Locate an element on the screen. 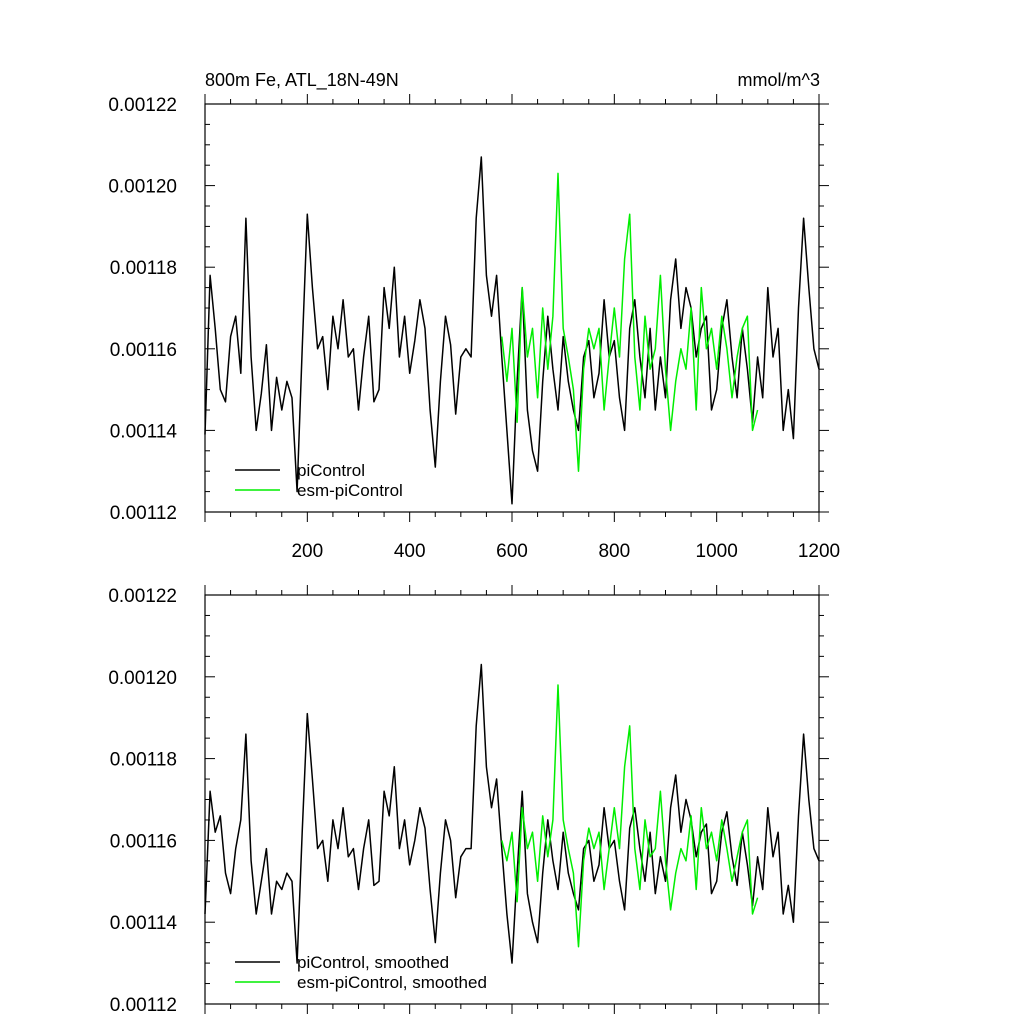  bottom-y-tick-label: 0.00118 is located at coordinates (143, 760).